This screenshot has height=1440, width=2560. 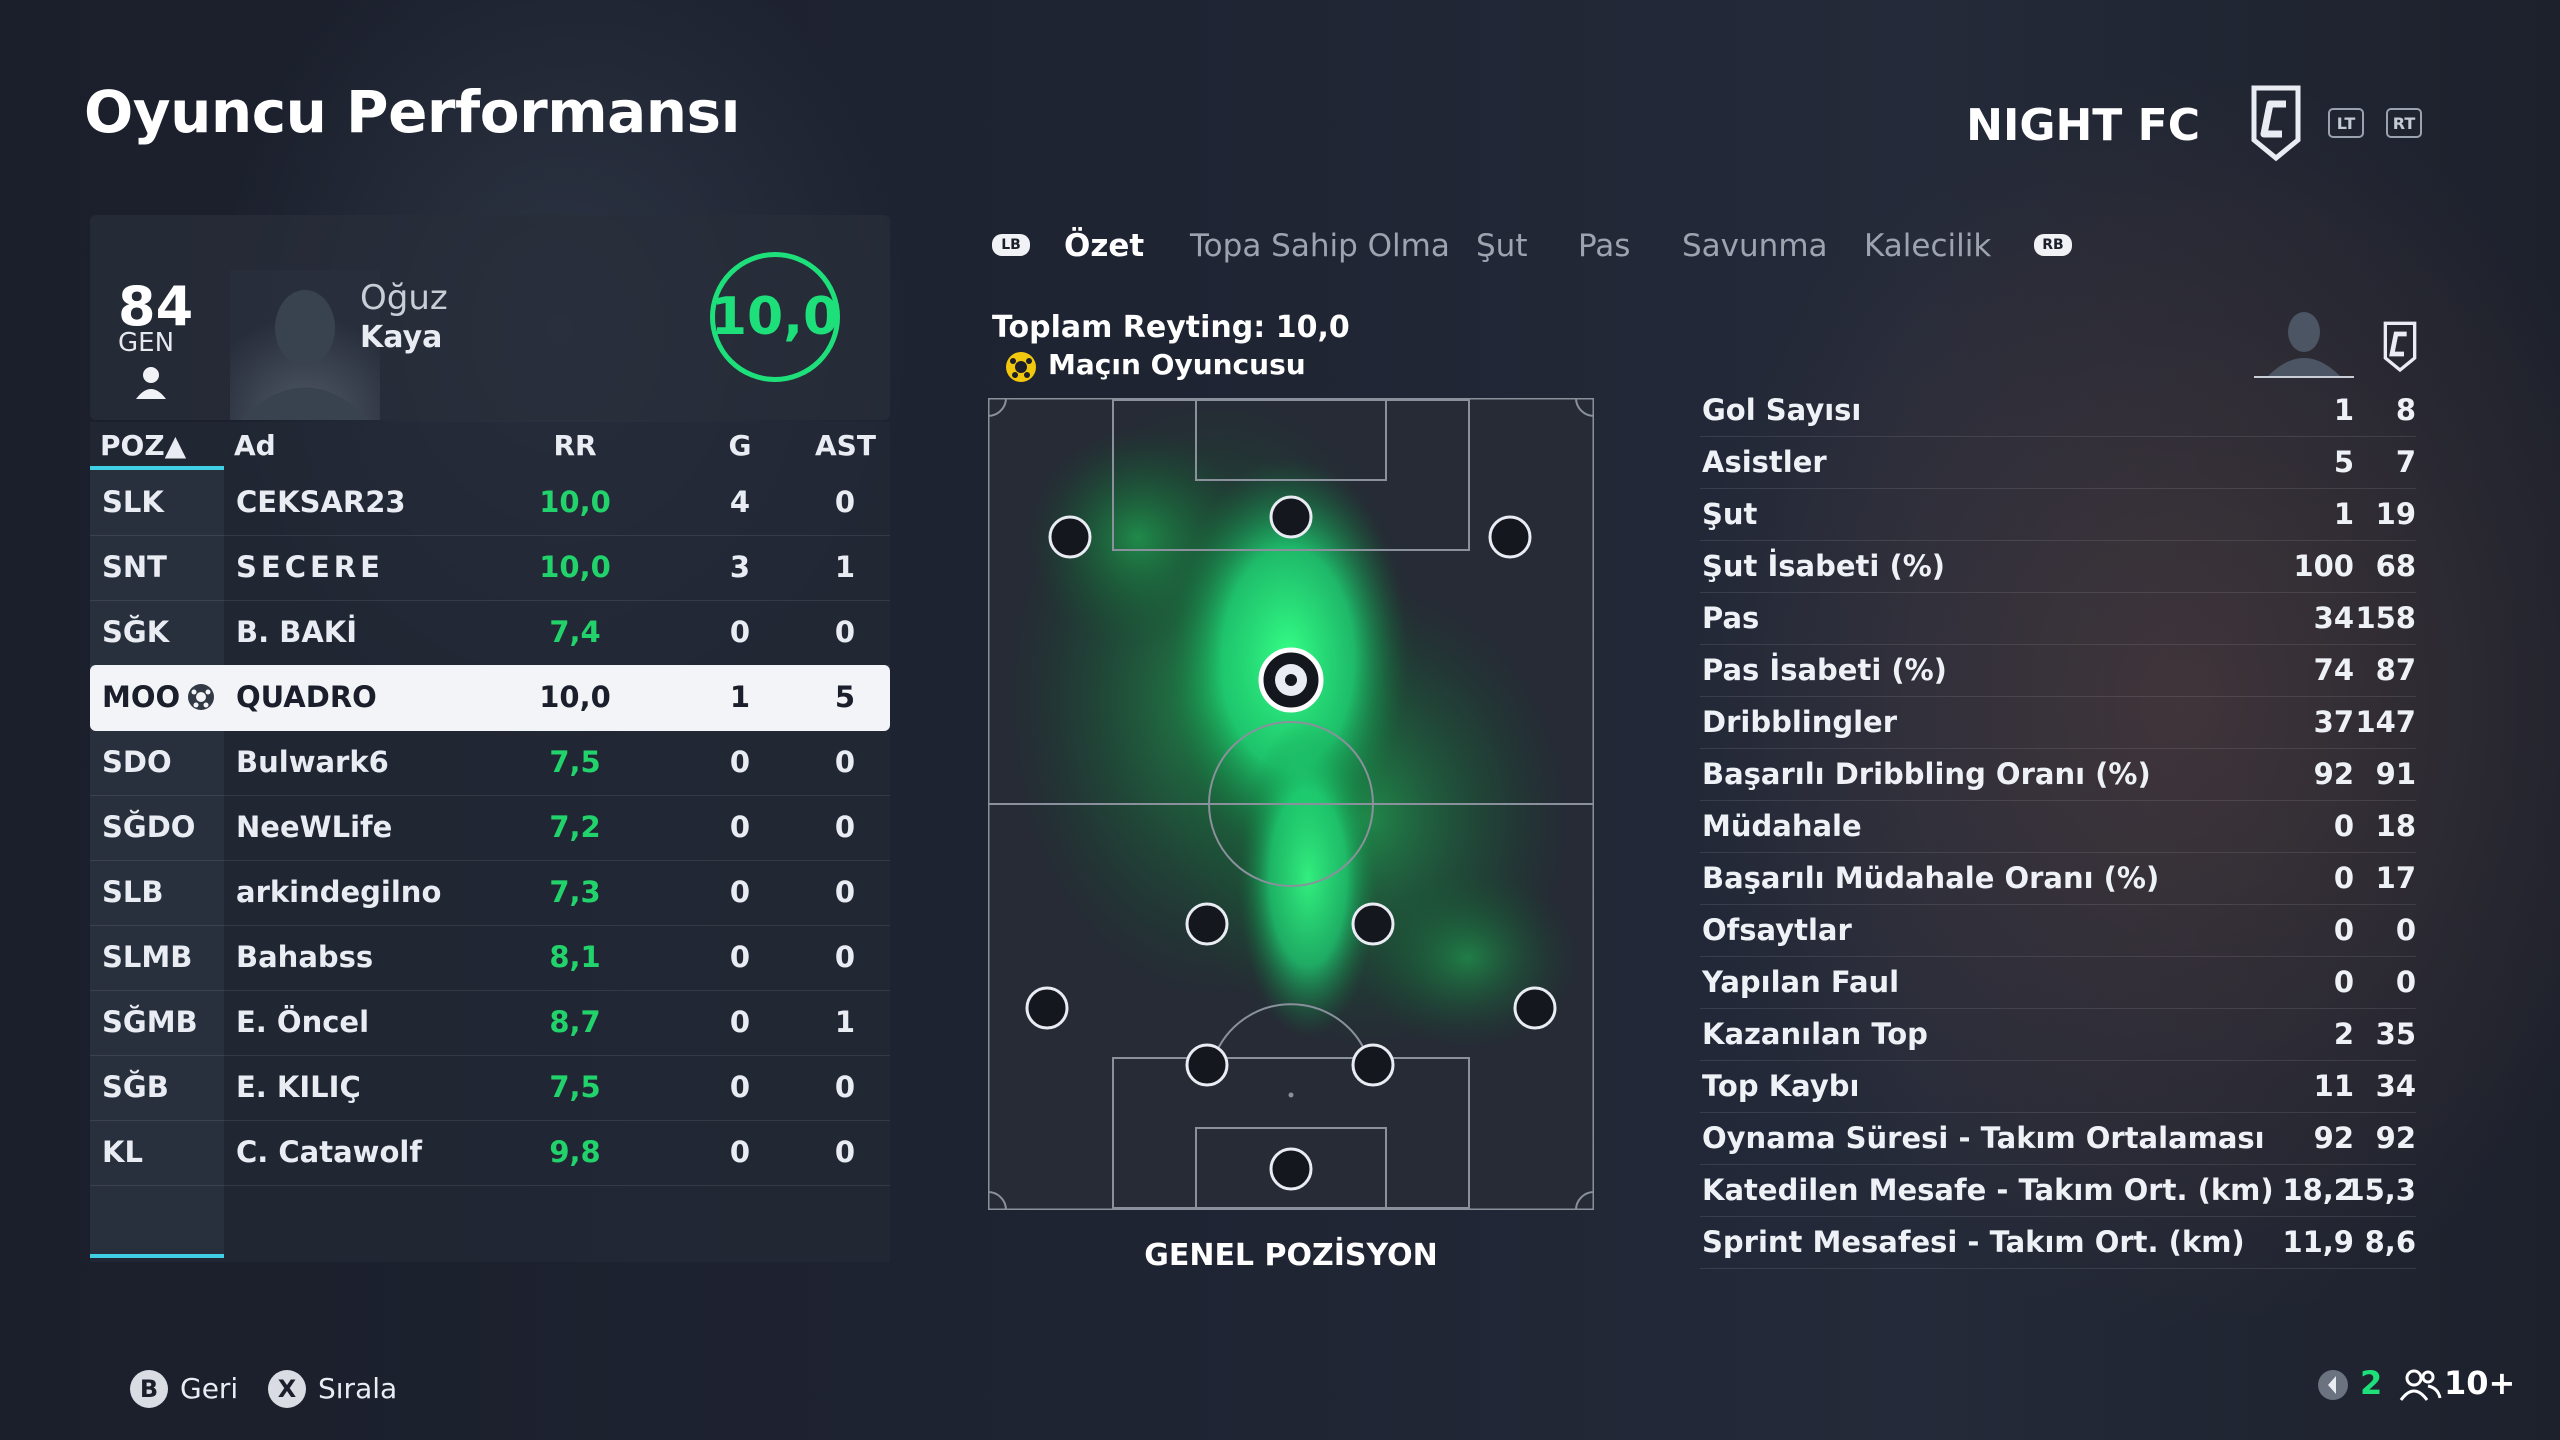 What do you see at coordinates (149, 827) in the screenshot?
I see `row-position: SĞDO` at bounding box center [149, 827].